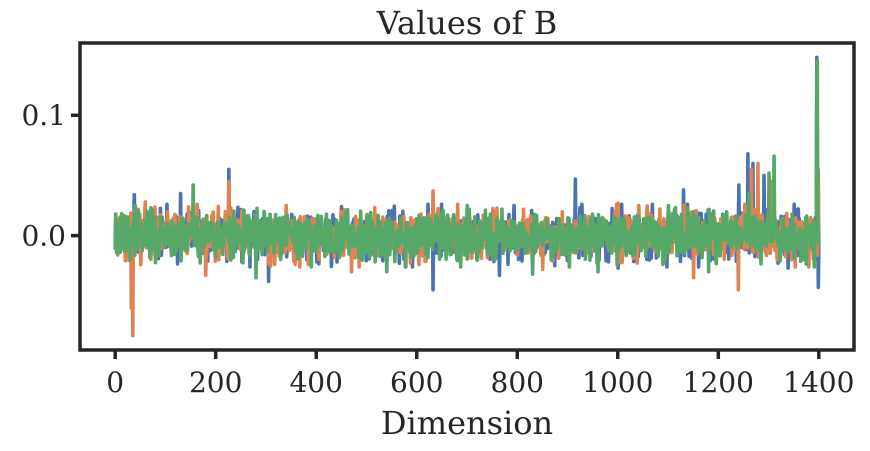  What do you see at coordinates (517, 382) in the screenshot?
I see `x-tick-label: 800` at bounding box center [517, 382].